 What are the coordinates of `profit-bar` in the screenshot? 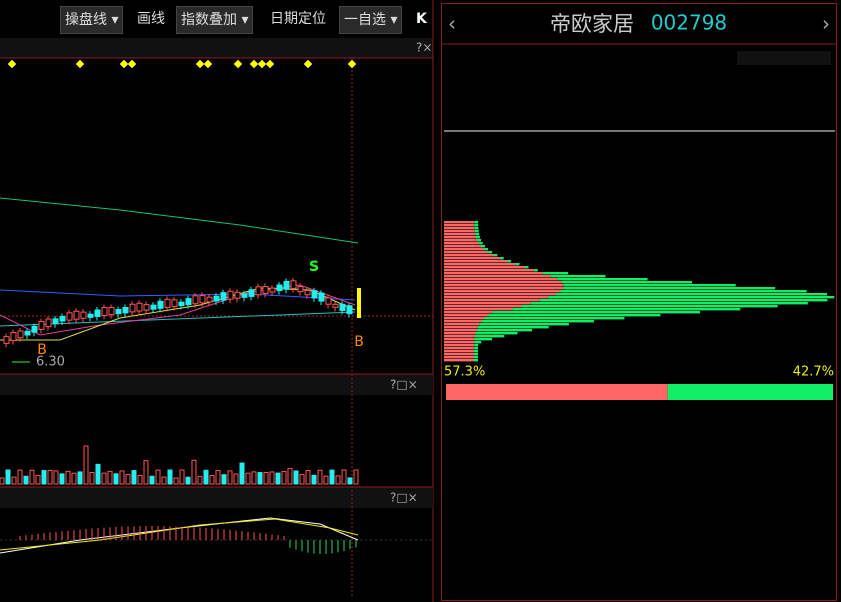 It's located at (557, 392).